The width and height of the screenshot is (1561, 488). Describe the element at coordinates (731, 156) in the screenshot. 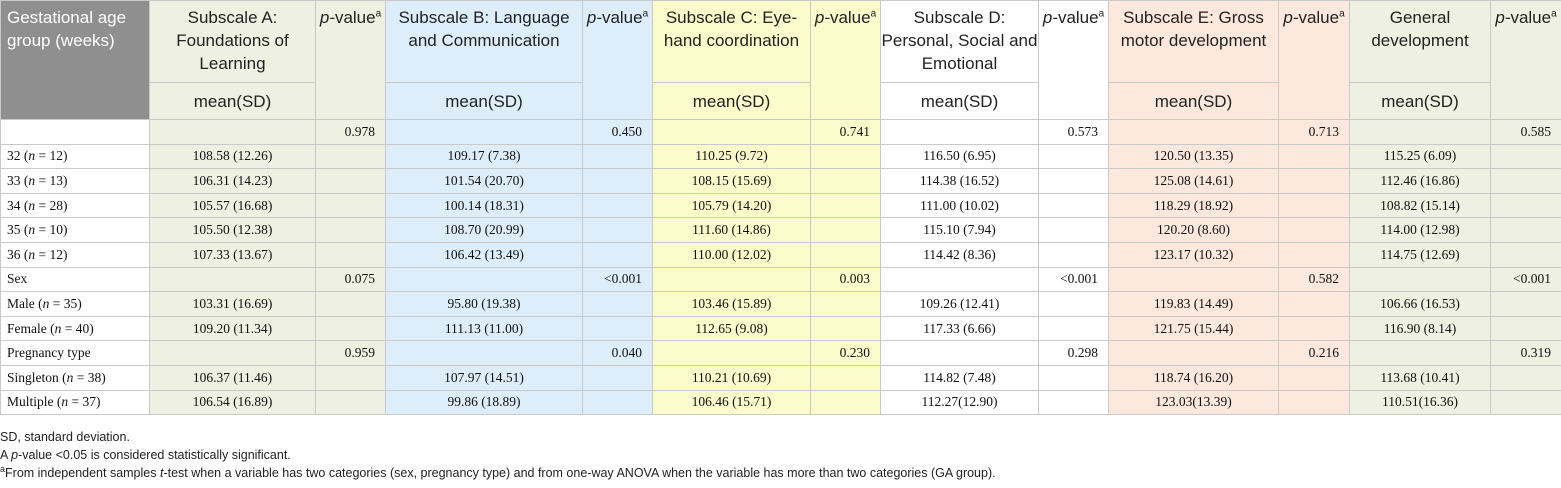

I see `mean-sd-cell: 110.25 (9.72)` at that location.